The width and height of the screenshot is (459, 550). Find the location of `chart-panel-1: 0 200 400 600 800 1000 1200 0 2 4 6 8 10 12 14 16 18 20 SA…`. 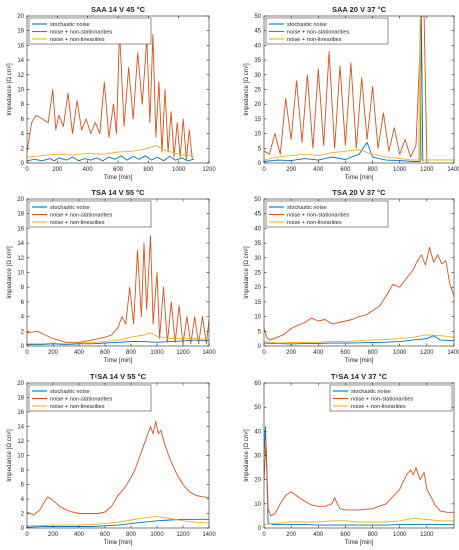

chart-panel-1: 0 200 400 600 800 1000 1200 0 2 4 6 8 10 12 14 16 18 20 SA… is located at coordinates (111, 93).